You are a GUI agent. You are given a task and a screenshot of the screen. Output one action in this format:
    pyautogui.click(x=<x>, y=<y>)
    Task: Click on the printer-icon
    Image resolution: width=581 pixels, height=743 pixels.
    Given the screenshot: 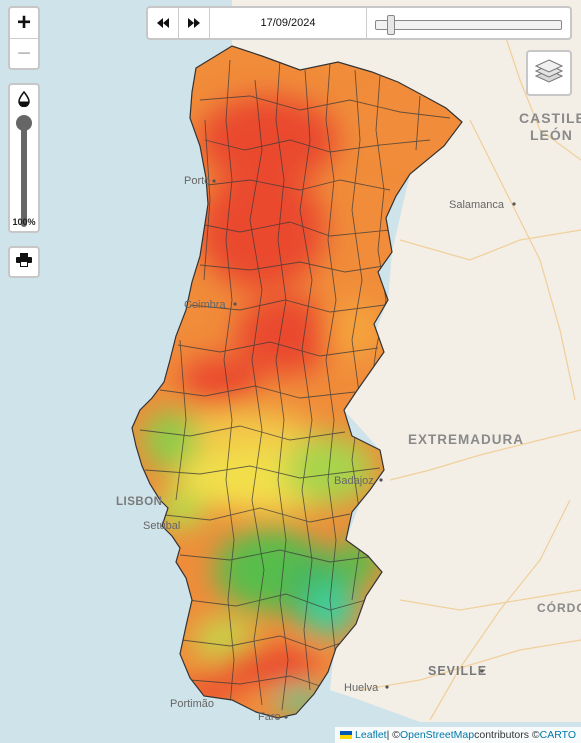 What is the action you would take?
    pyautogui.click(x=24, y=262)
    